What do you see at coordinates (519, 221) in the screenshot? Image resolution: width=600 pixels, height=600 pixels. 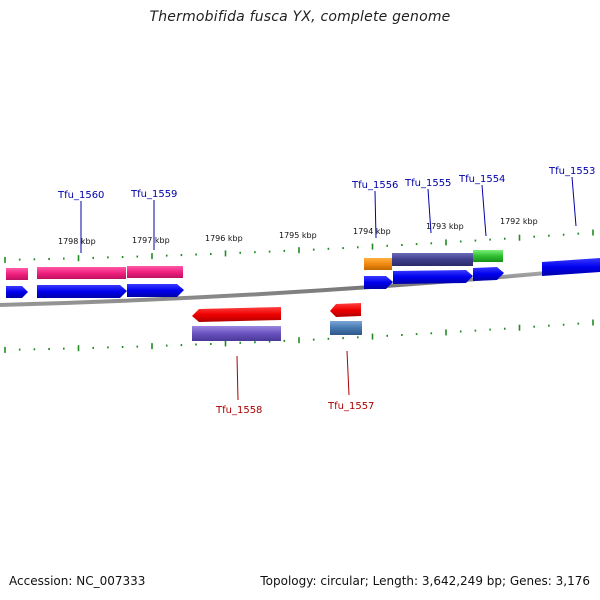 I see `scale-label: 1792 kbp` at bounding box center [519, 221].